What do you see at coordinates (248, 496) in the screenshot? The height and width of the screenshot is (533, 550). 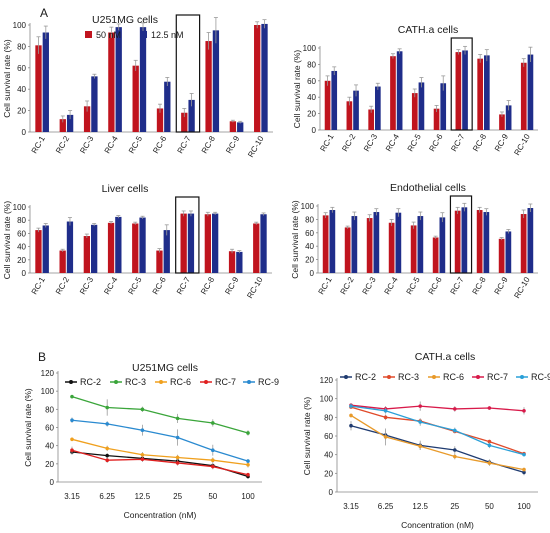 I see `x-tick-label: 100` at bounding box center [248, 496].